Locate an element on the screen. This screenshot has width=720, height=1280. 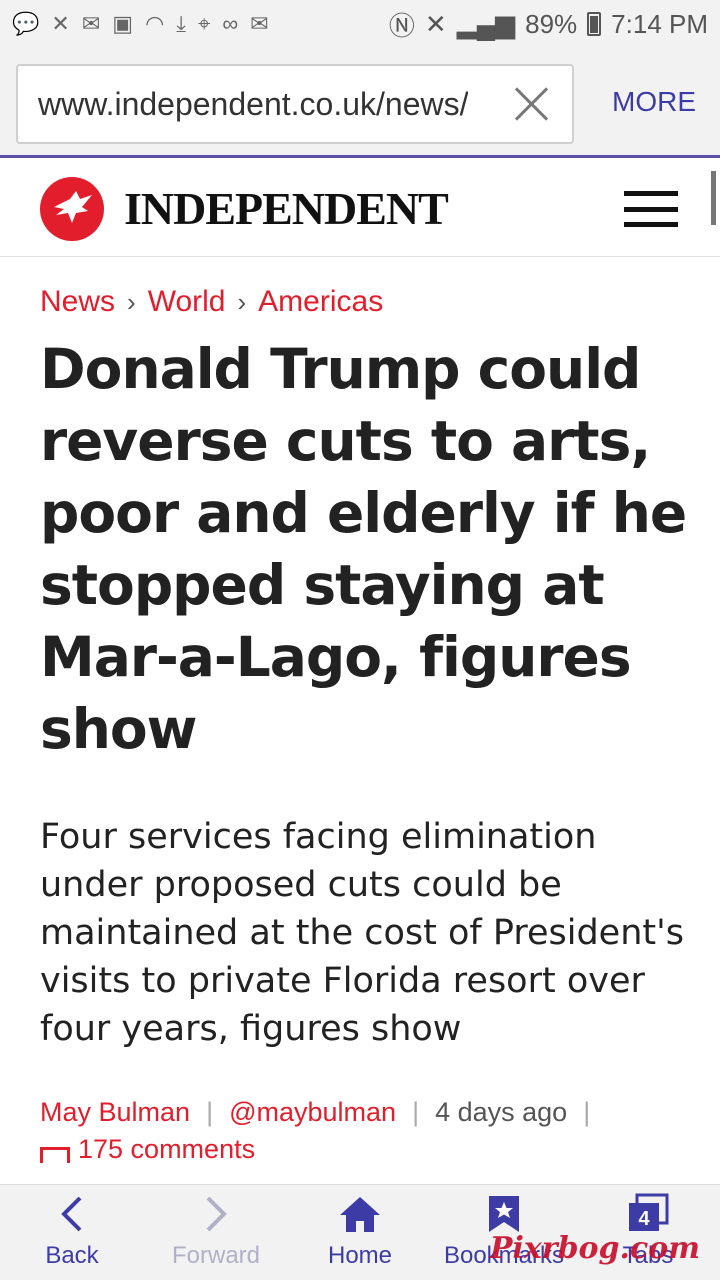
menu-icon is located at coordinates (651, 209).